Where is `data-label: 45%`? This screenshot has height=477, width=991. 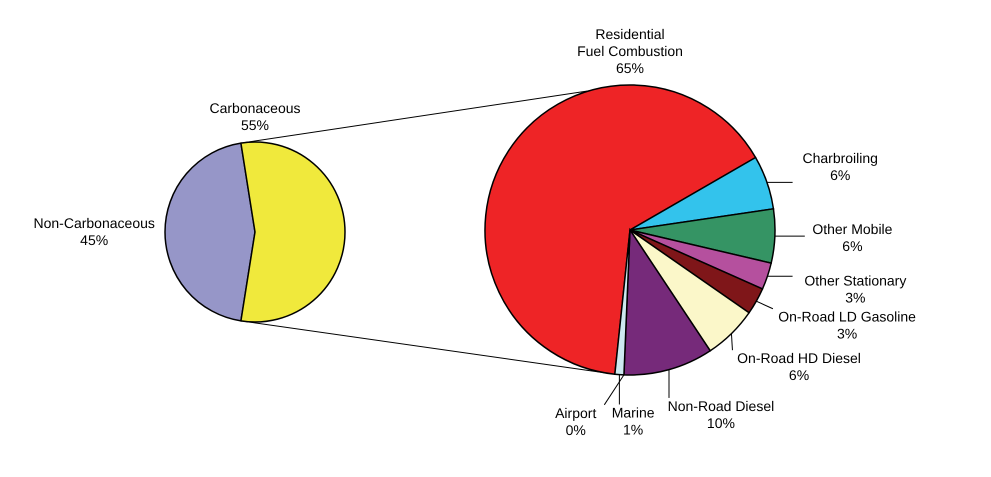 data-label: 45% is located at coordinates (94, 240).